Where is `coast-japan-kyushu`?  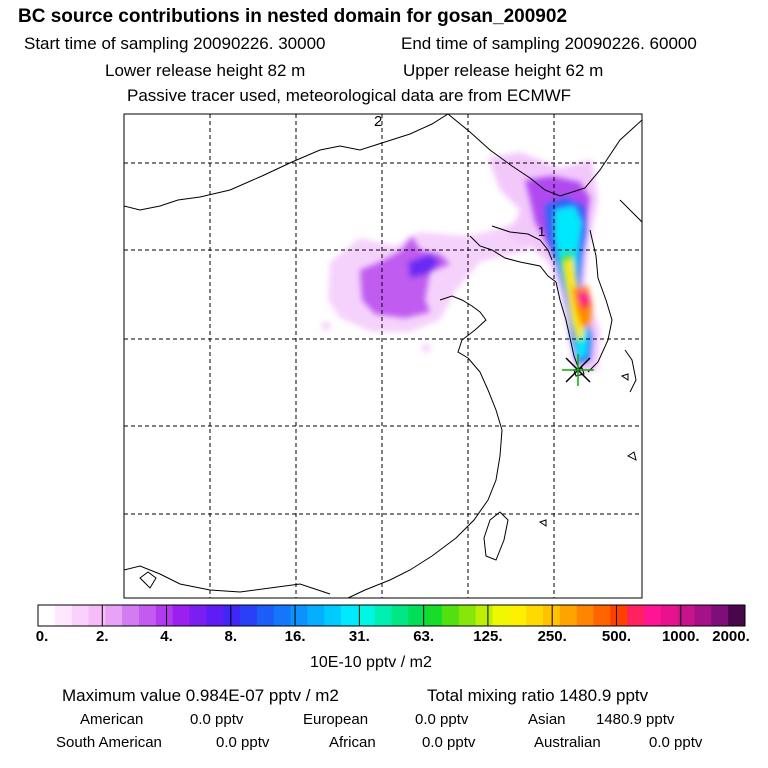 coast-japan-kyushu is located at coordinates (630, 371).